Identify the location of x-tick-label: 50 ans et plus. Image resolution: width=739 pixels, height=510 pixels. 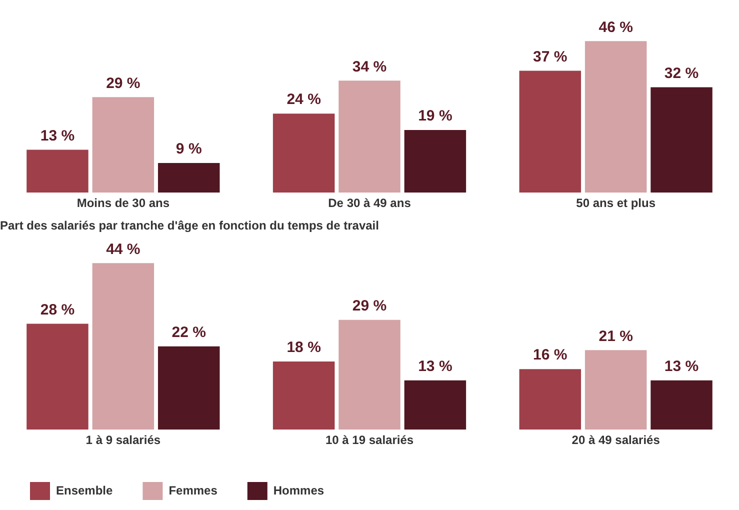
(616, 203).